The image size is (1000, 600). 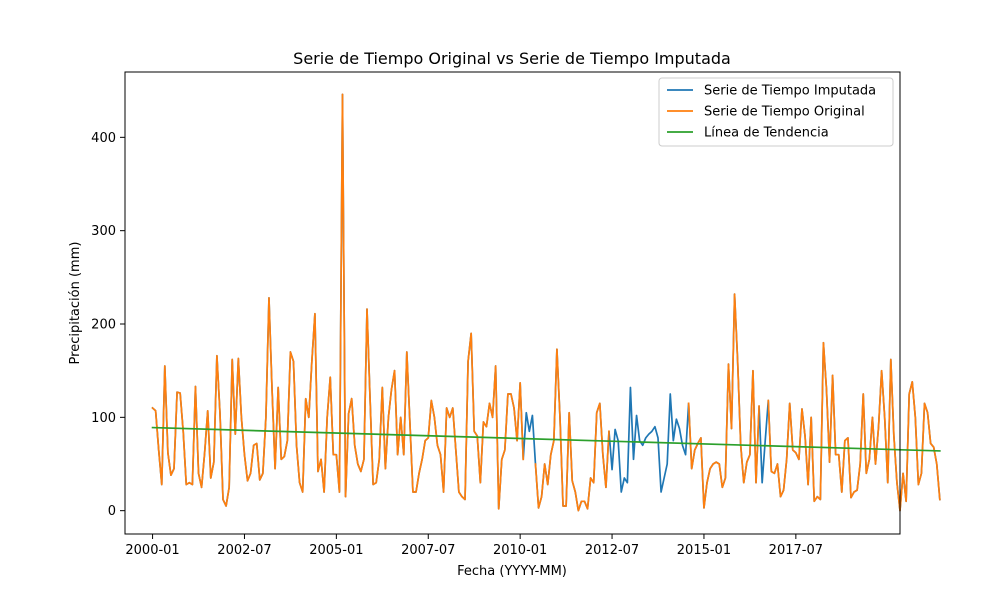 What do you see at coordinates (512, 571) in the screenshot?
I see `x-axis-label: Fecha (YYYY-MM)` at bounding box center [512, 571].